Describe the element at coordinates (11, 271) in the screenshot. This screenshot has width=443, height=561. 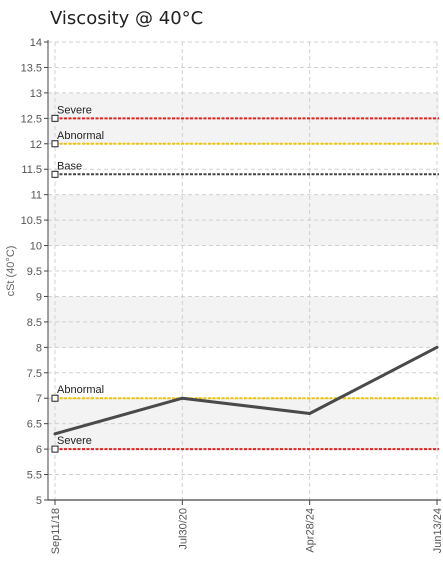
I see `y-axis-label: cSt (40°C)` at that location.